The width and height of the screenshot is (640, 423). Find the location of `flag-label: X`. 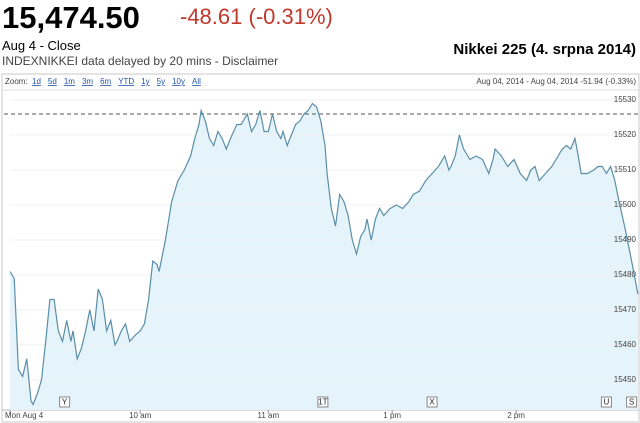

flag-label: X is located at coordinates (432, 402).